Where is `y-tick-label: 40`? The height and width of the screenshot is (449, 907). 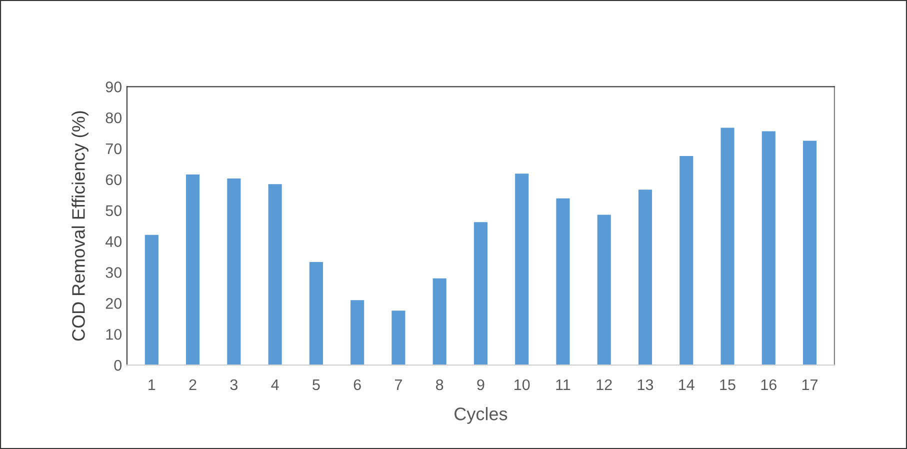
y-tick-label: 40 is located at coordinates (113, 241).